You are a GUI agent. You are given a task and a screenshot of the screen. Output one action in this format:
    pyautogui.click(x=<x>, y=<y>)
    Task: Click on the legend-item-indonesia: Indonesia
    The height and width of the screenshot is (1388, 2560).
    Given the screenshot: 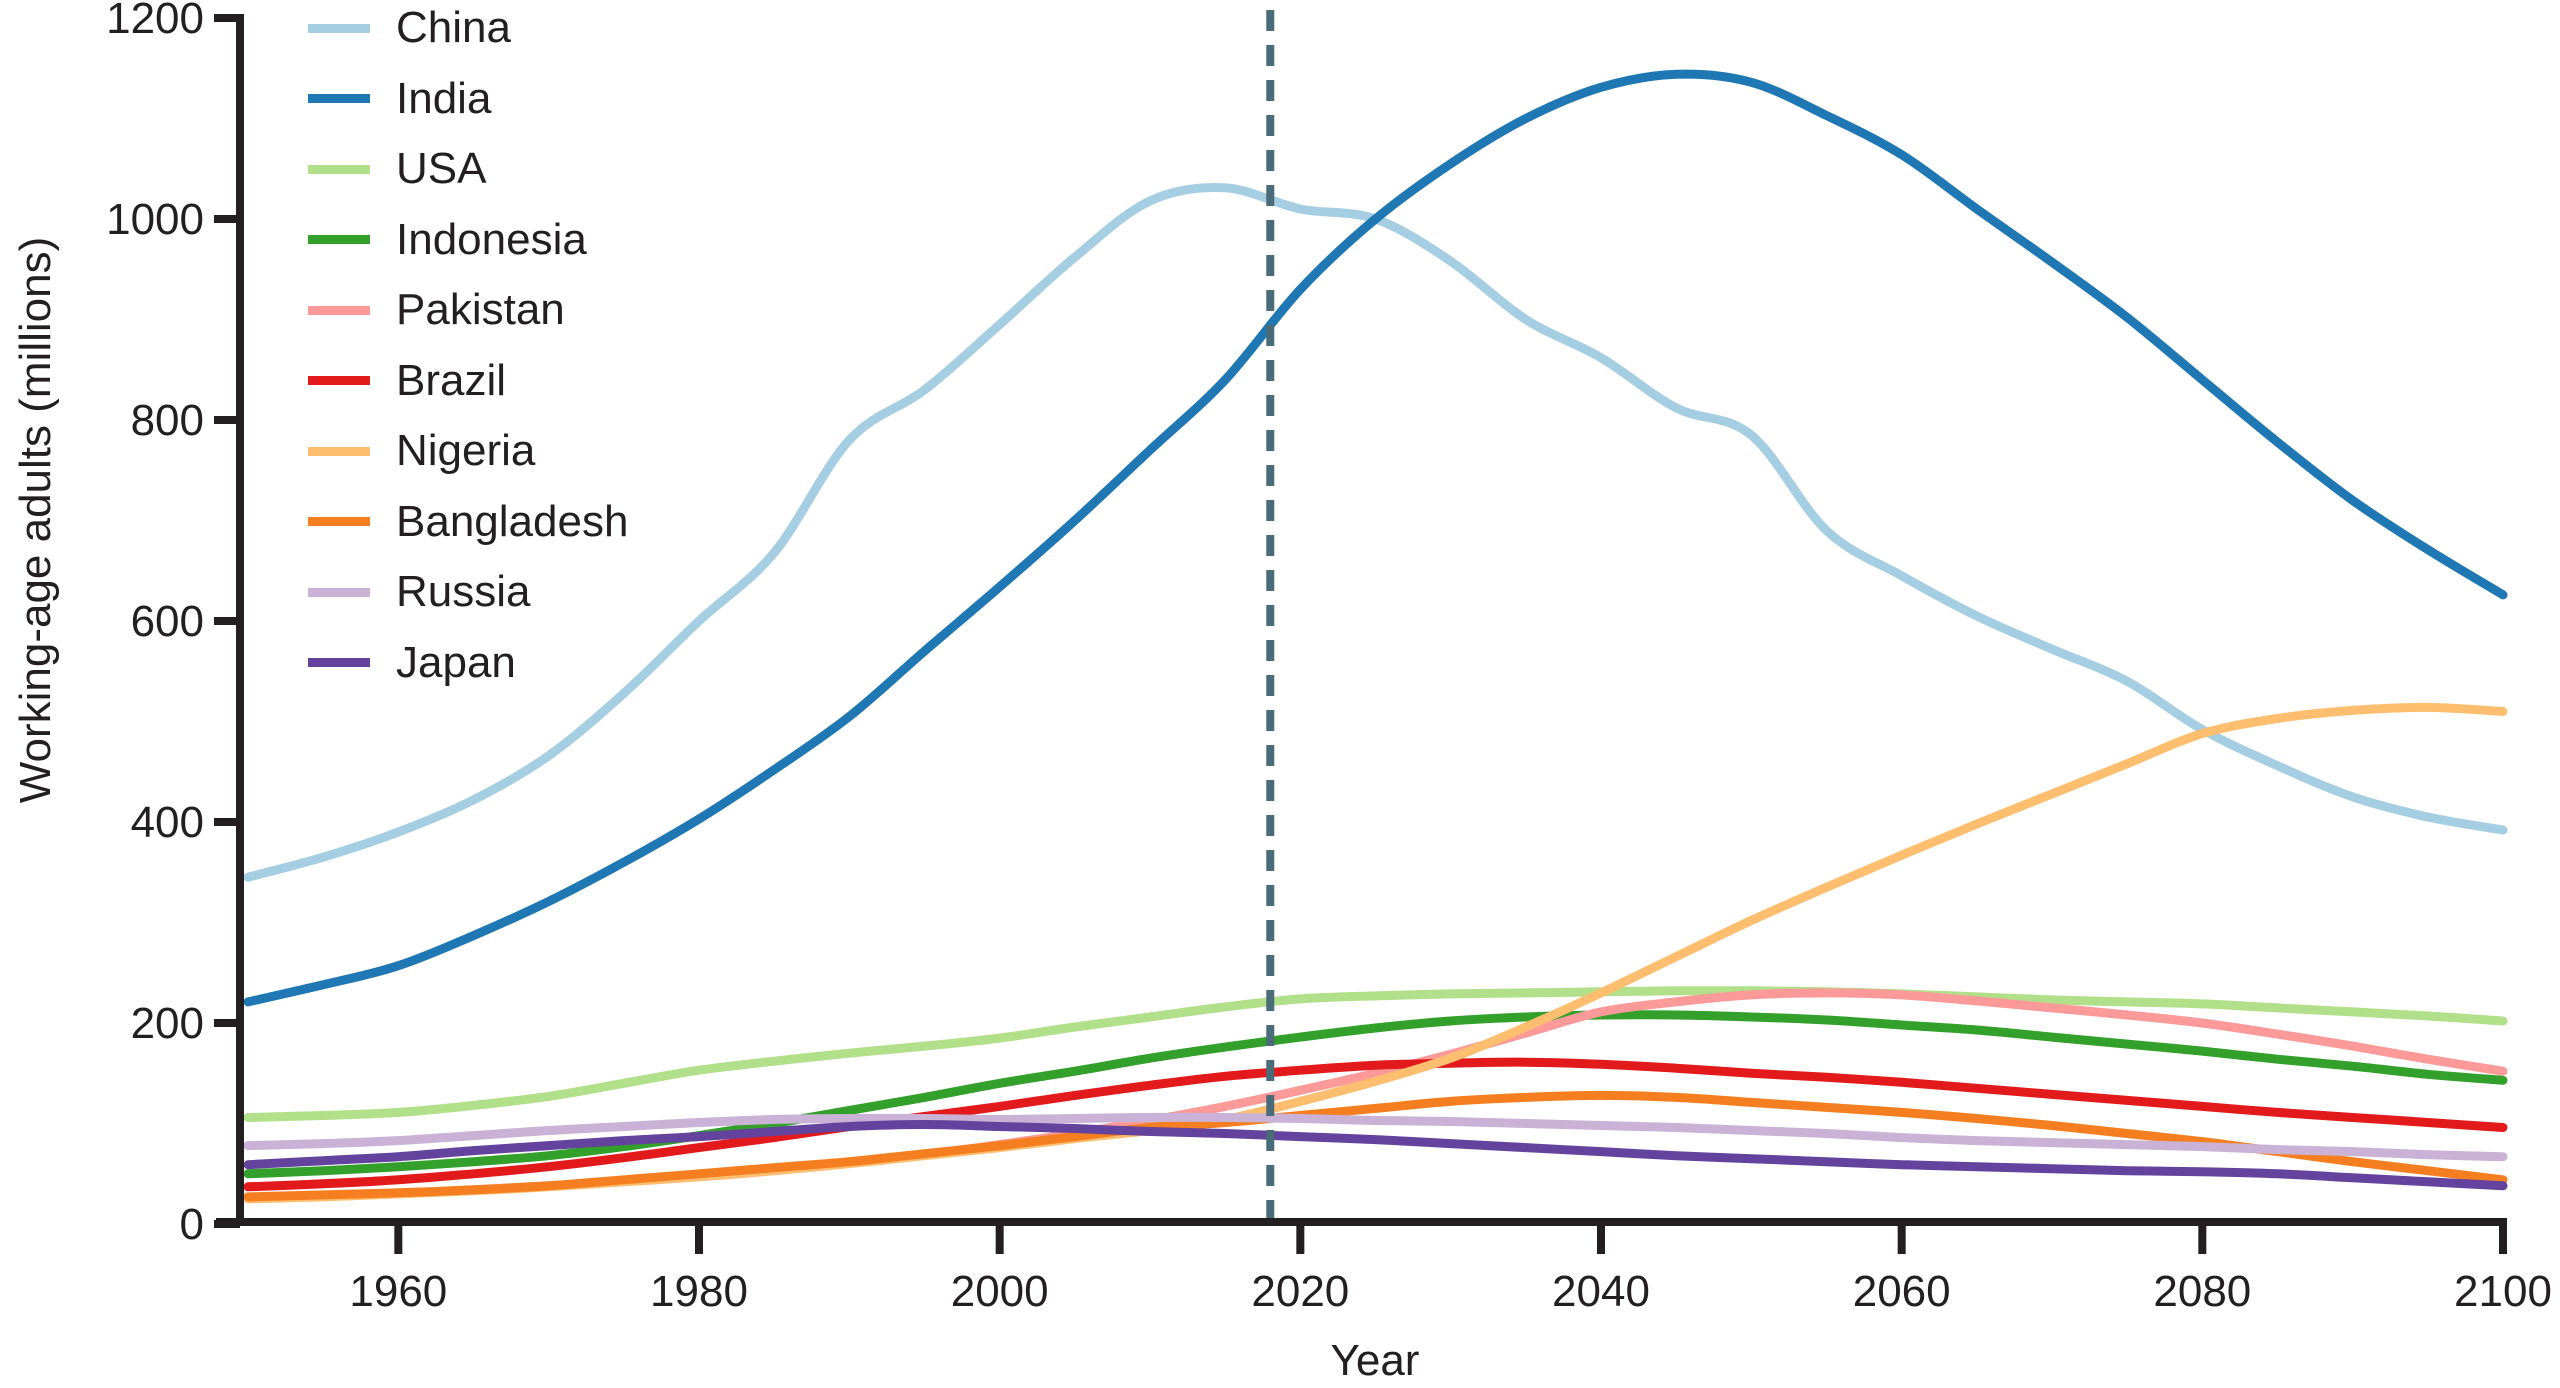 What is the action you would take?
    pyautogui.click(x=468, y=240)
    